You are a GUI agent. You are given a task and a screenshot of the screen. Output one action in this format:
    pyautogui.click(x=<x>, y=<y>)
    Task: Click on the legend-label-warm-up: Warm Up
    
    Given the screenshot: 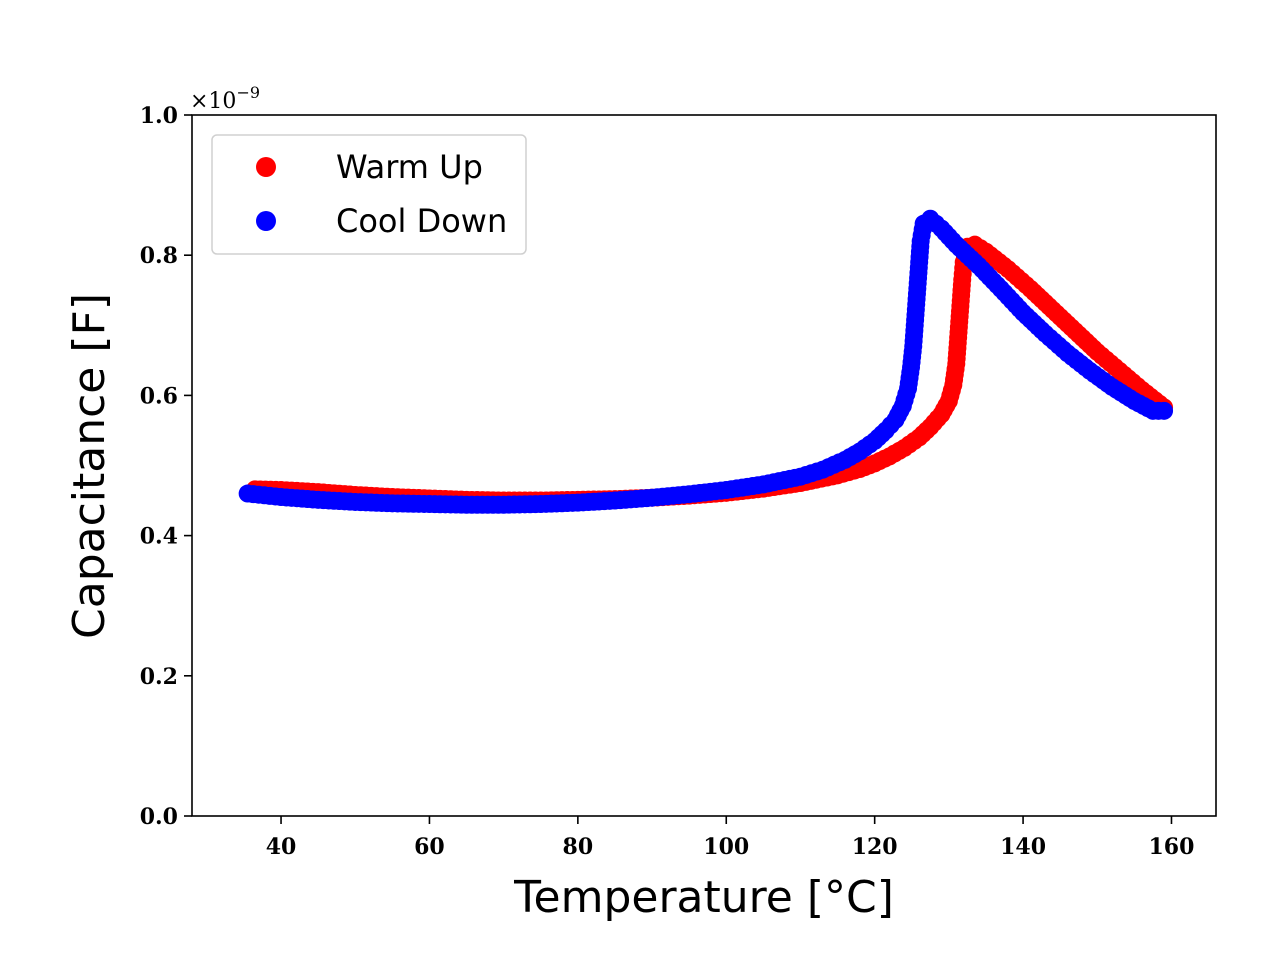 What is the action you would take?
    pyautogui.click(x=409, y=167)
    